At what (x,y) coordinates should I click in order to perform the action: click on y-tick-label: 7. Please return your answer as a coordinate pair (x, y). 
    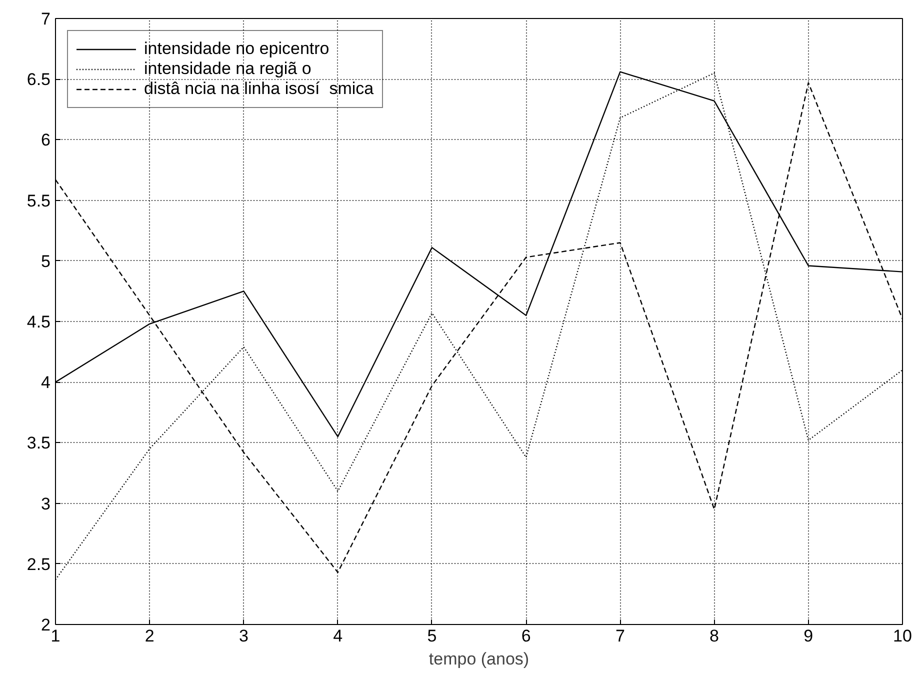
    Looking at the image, I should click on (46, 19).